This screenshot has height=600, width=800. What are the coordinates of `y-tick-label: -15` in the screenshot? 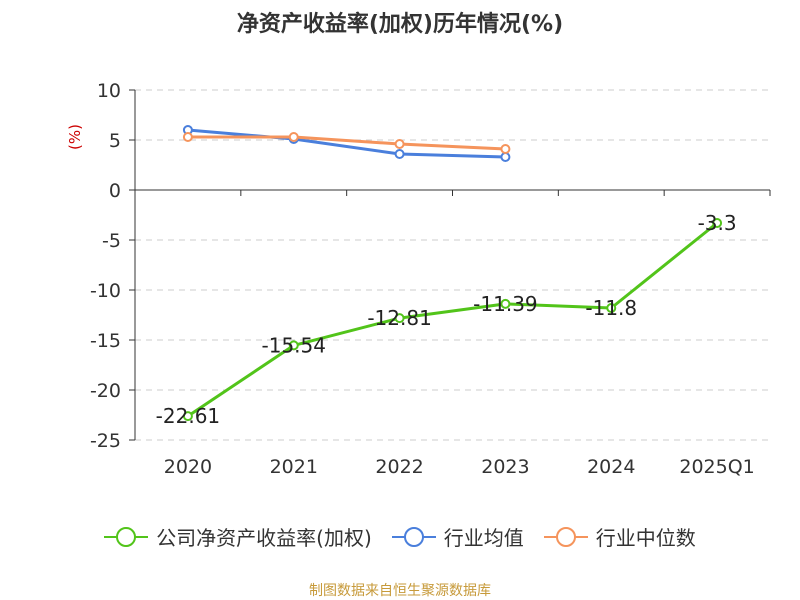 It's located at (105, 341).